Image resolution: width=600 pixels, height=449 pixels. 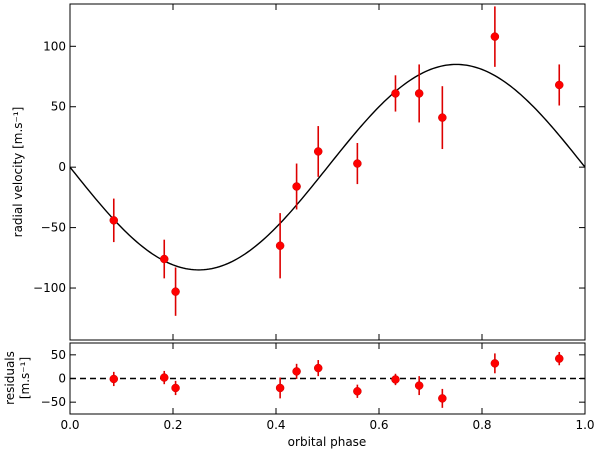 What do you see at coordinates (53, 228) in the screenshot?
I see `main-y-tick-label: −50` at bounding box center [53, 228].